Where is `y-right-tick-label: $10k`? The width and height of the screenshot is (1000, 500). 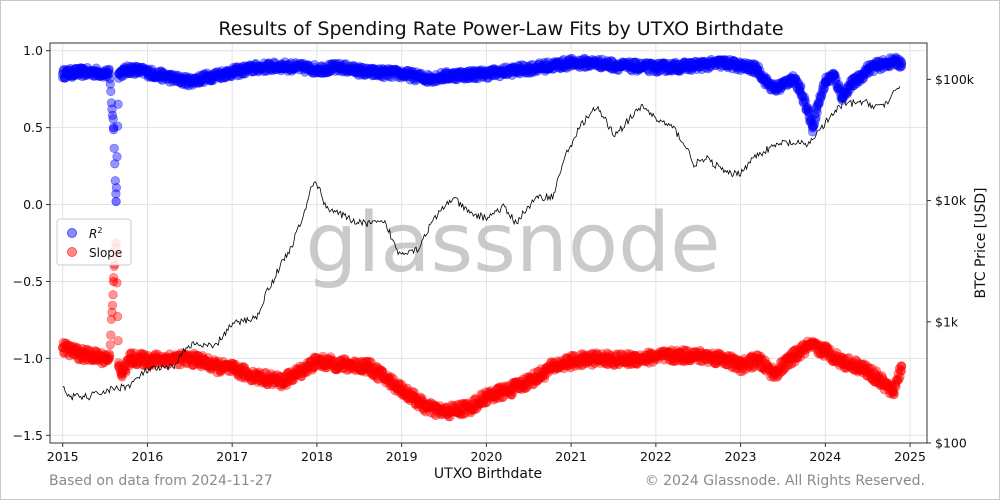 y-right-tick-label: $10k is located at coordinates (951, 200).